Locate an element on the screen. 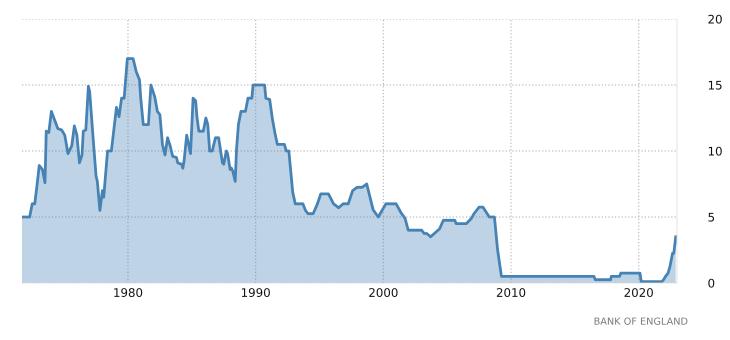 The height and width of the screenshot is (340, 730). x-tick-label: 2000 is located at coordinates (383, 292).